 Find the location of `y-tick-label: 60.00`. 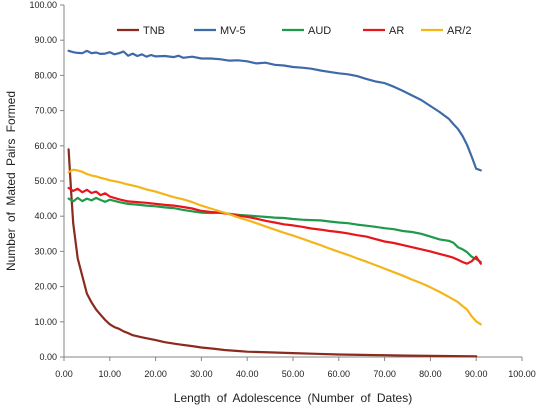

y-tick-label: 60.00 is located at coordinates (45, 146).